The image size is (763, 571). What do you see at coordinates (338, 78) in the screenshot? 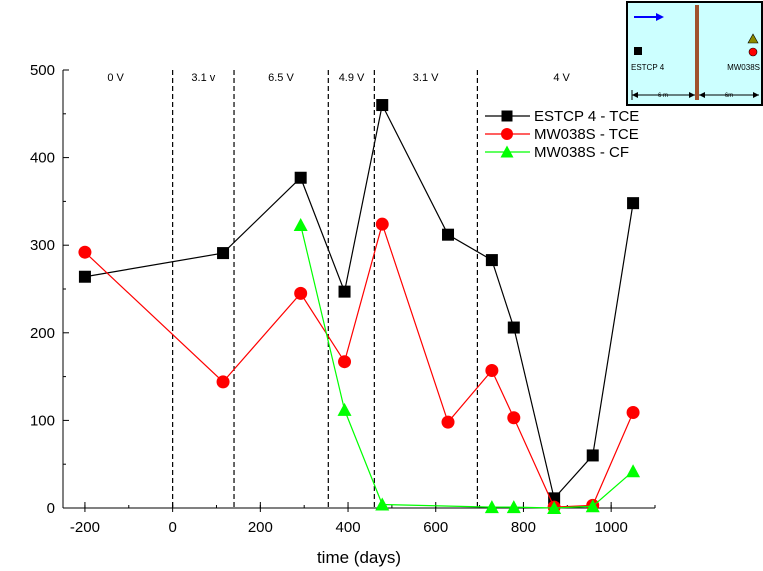
I see `voltage-labels: 0 V 3.1 v 6.5 V 4.9 V 3.1 V 4 V` at bounding box center [338, 78].